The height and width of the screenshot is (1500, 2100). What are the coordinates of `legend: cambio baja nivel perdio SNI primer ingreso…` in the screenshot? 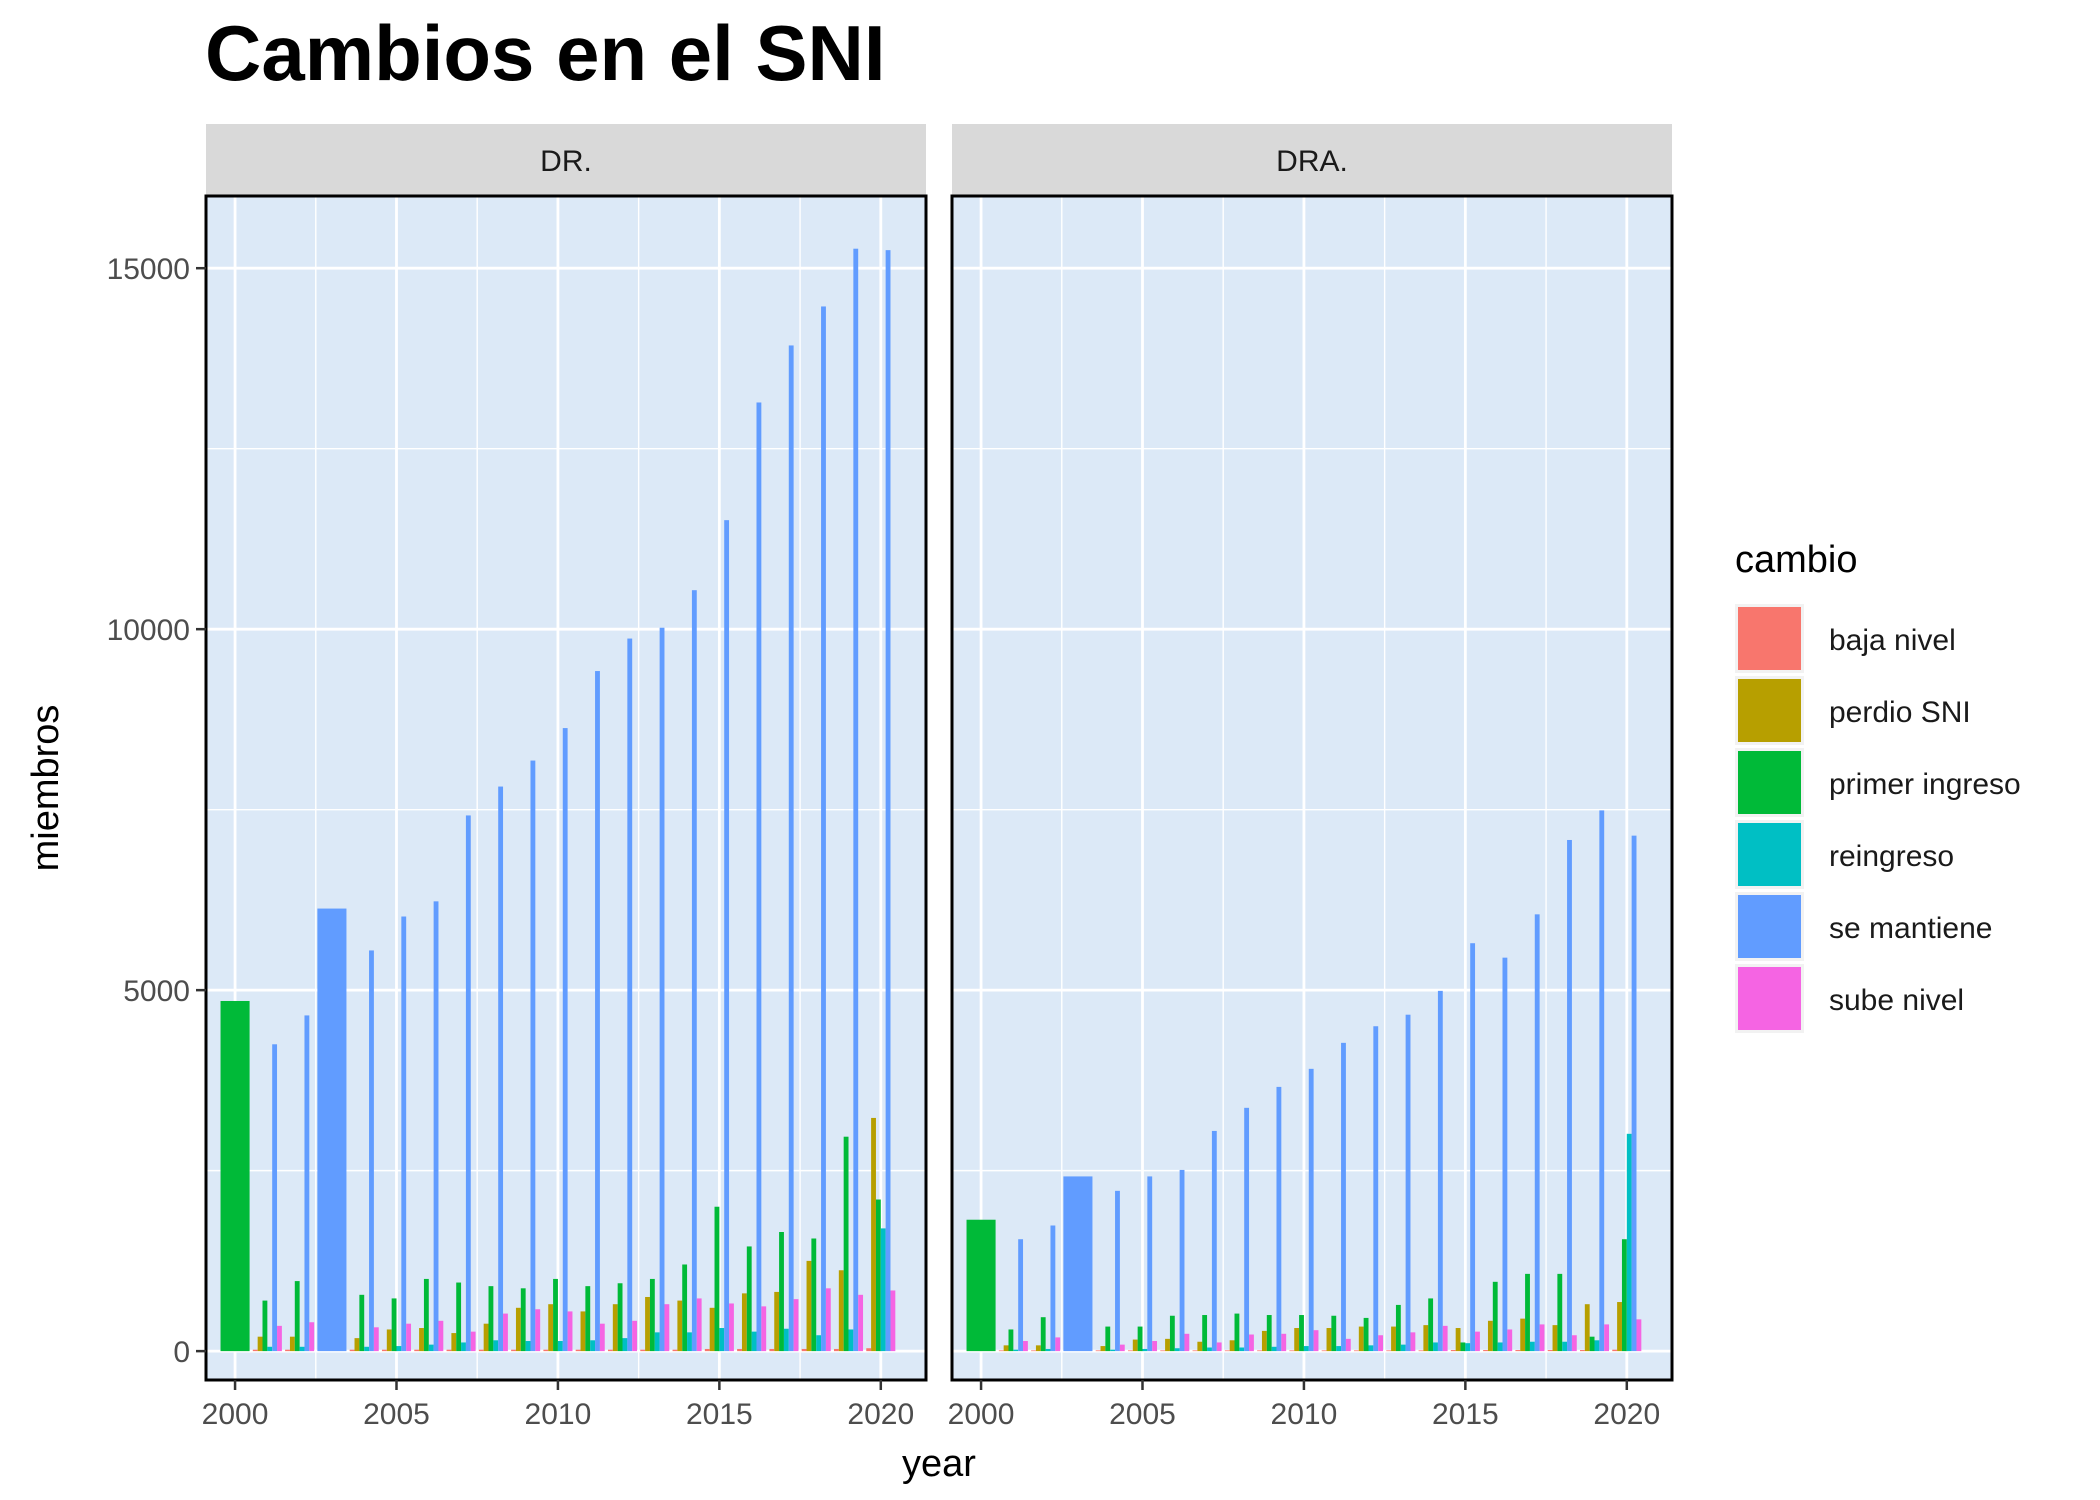 It's located at (1878, 786).